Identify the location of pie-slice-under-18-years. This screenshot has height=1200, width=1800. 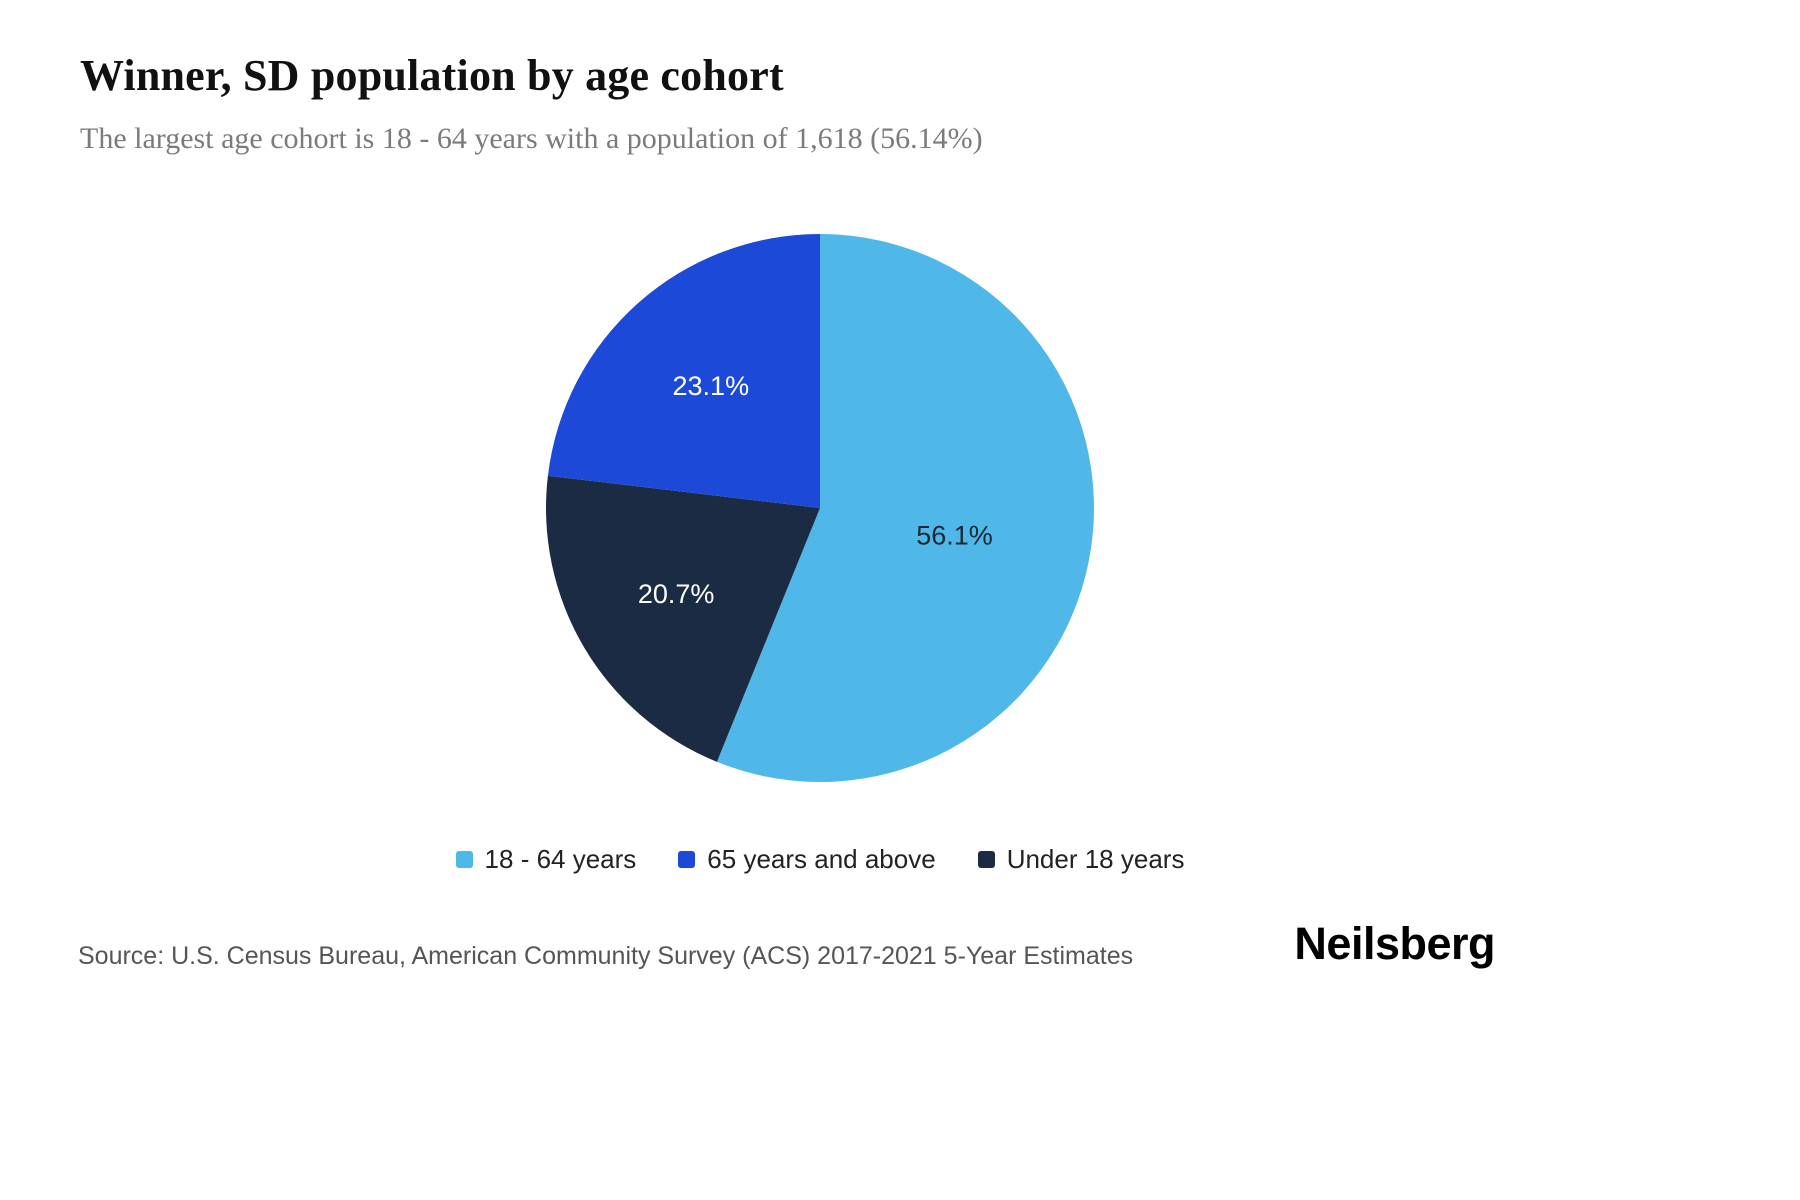
(683, 618).